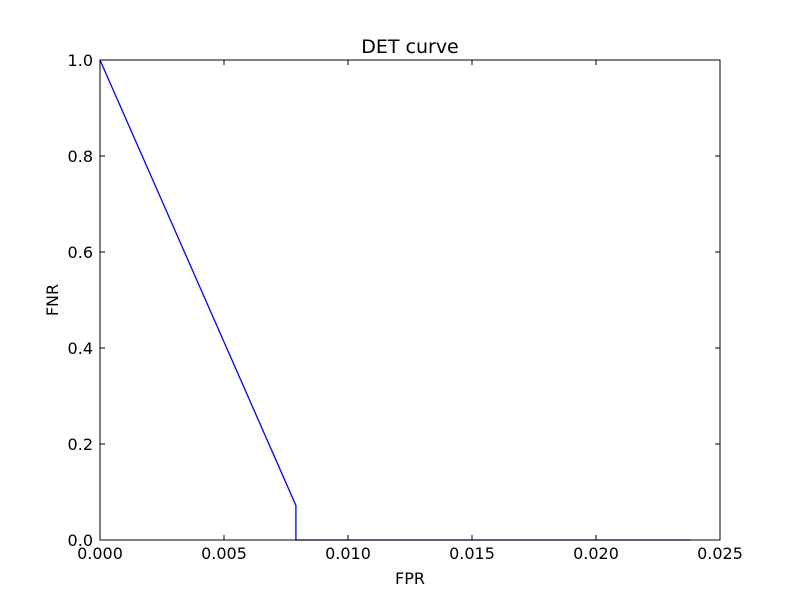 This screenshot has height=600, width=800. I want to click on y-tick-label: 0.6, so click(80, 252).